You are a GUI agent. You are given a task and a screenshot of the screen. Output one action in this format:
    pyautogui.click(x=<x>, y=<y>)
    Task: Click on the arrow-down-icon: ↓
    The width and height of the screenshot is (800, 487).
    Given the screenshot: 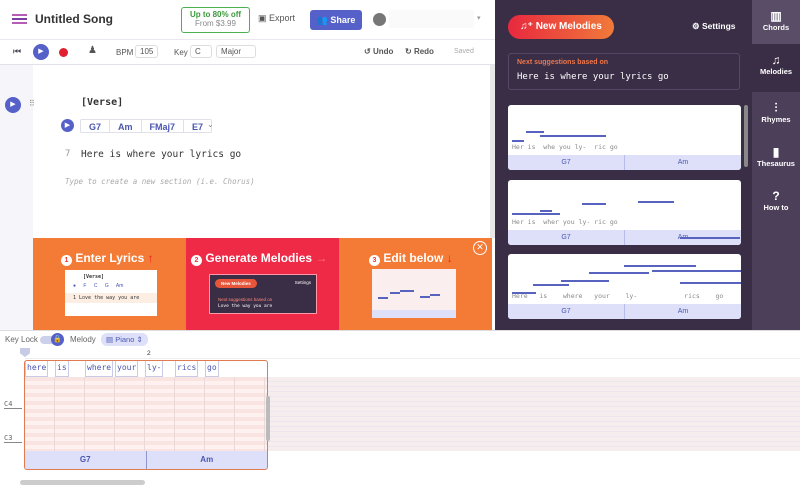 What is the action you would take?
    pyautogui.click(x=449, y=258)
    